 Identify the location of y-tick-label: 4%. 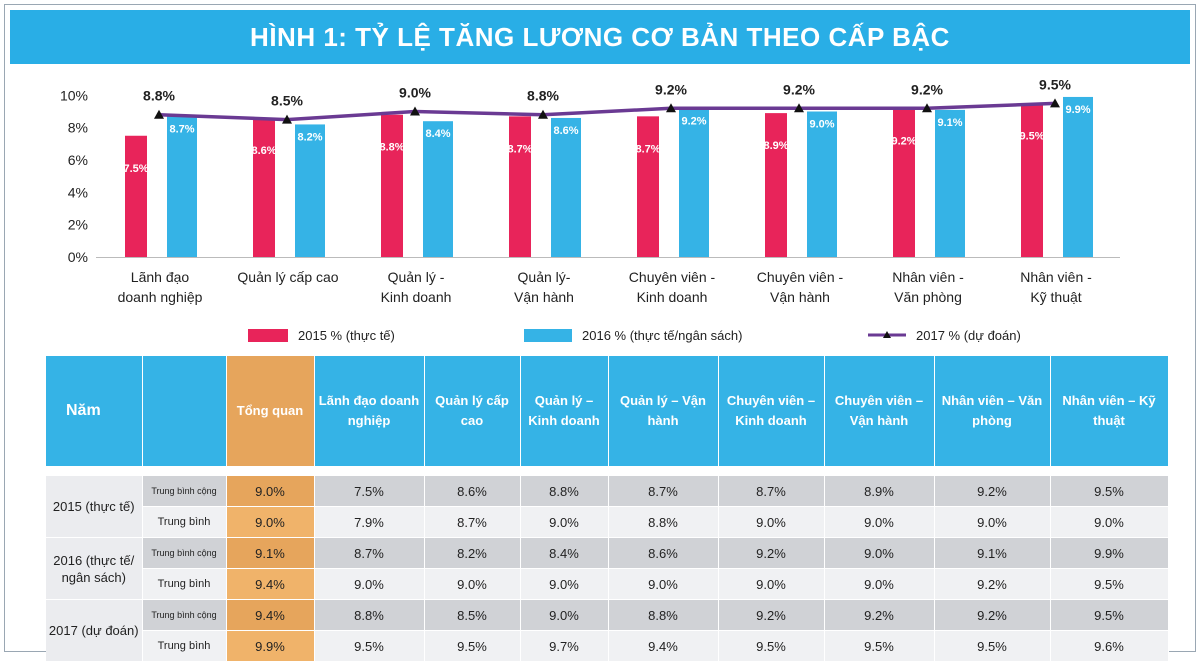
(78, 192).